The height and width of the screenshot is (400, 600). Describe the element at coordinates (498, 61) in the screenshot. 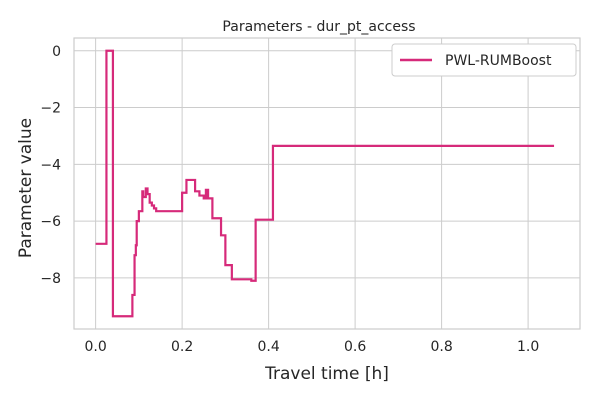

I see `legend-label: PWL-RUMBoost` at that location.